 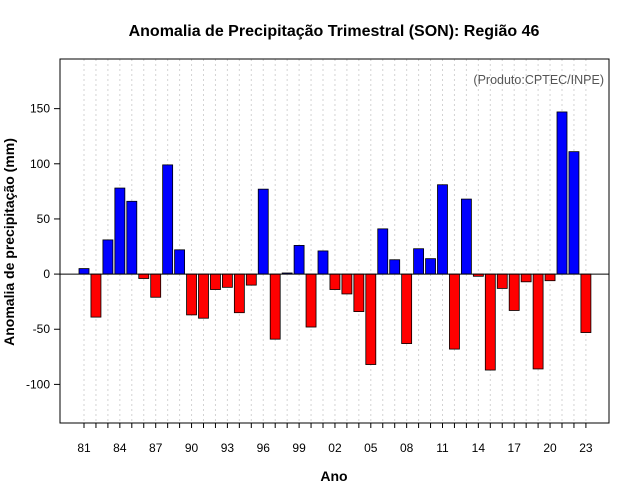 I want to click on bar-2008, so click(x=407, y=308).